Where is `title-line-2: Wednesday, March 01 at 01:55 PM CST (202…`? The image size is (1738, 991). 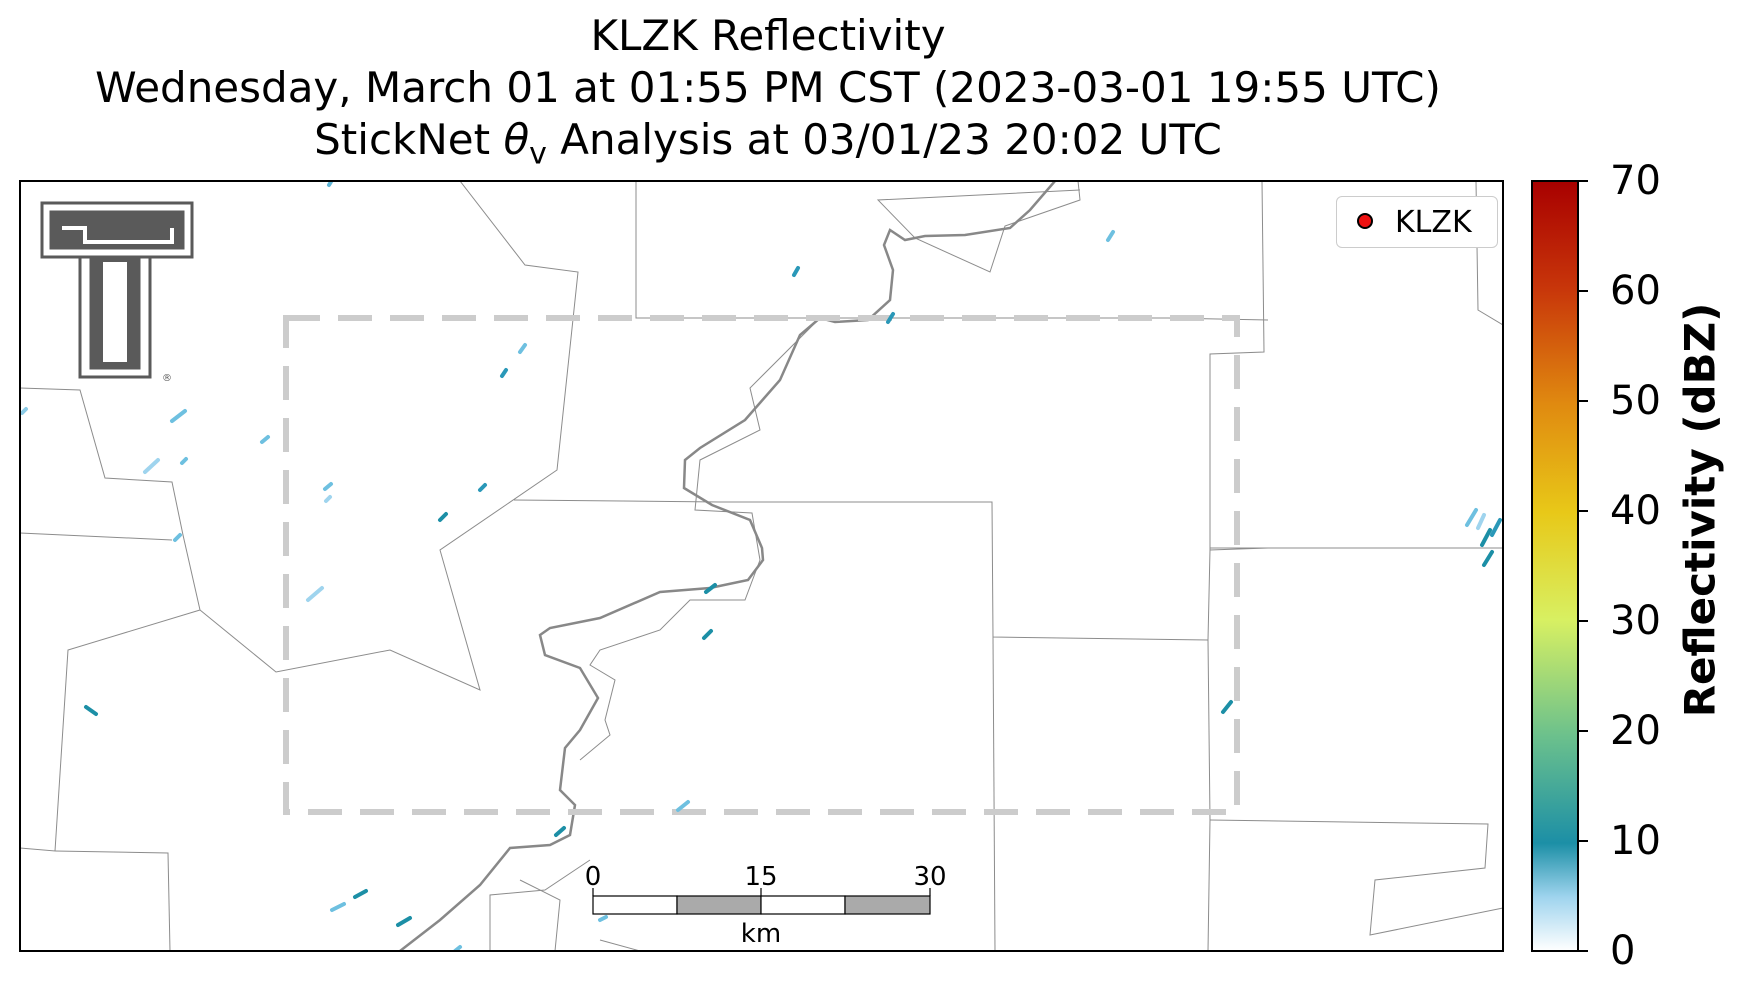 title-line-2: Wednesday, March 01 at 01:55 PM CST (202… is located at coordinates (768, 87).